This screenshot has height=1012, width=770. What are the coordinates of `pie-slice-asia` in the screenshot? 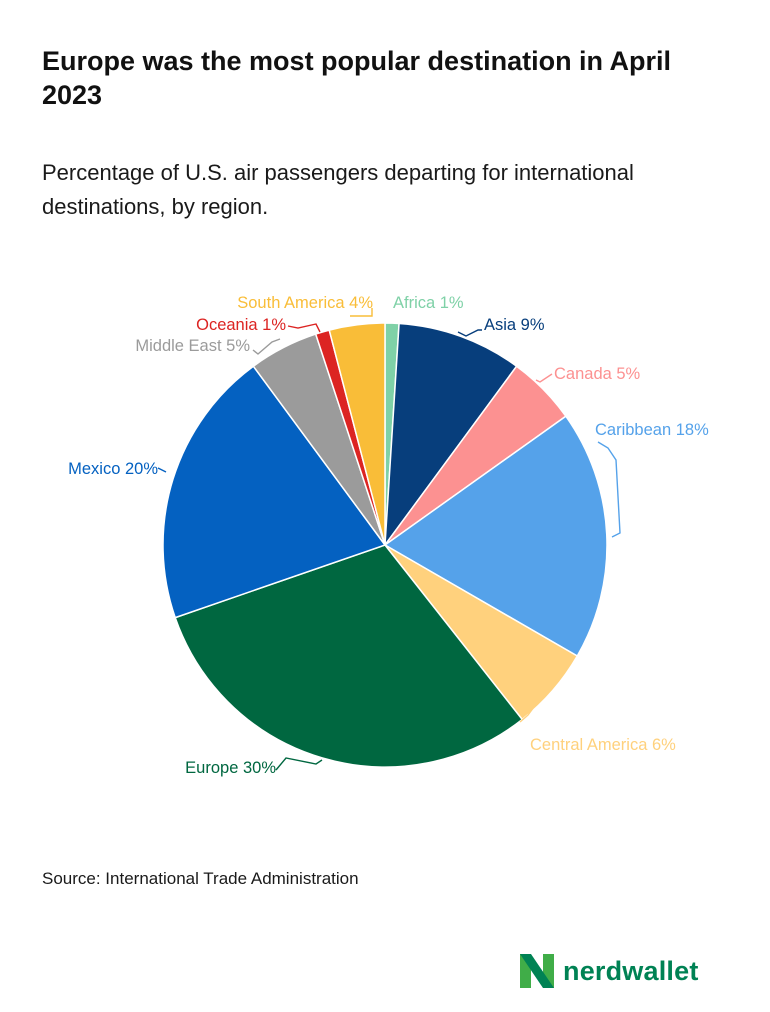 It's located at (451, 435).